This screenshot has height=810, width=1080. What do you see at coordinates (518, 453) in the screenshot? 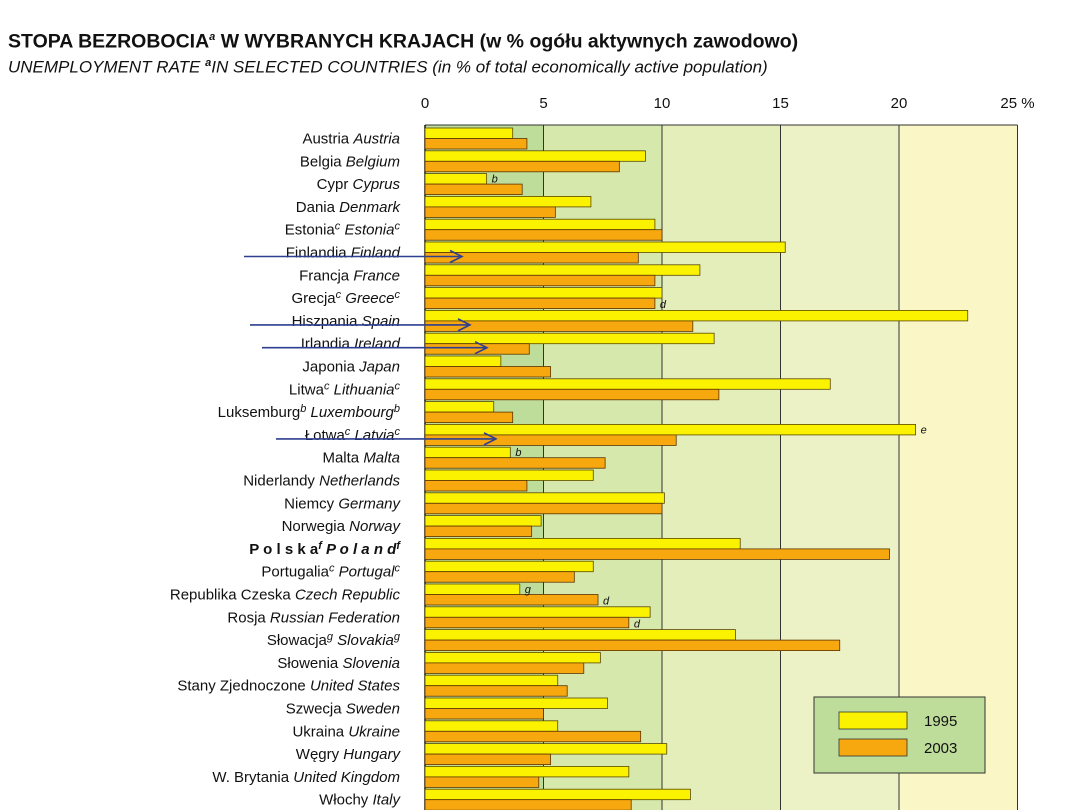
I see `bar-note-1995: b` at bounding box center [518, 453].